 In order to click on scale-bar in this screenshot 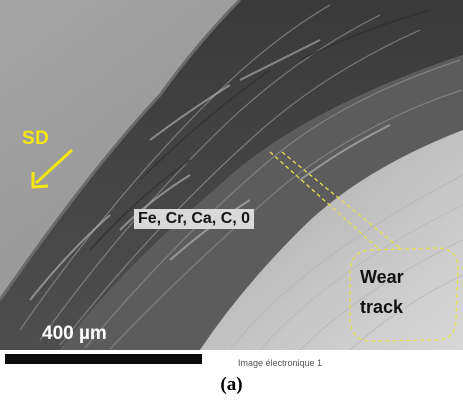, I will do `click(103, 359)`.